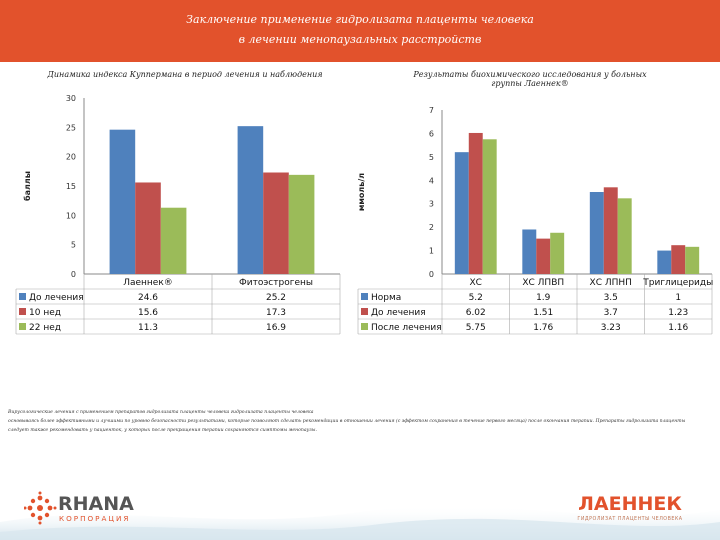  I want to click on category-label: ХС ЛПНП, so click(611, 283).